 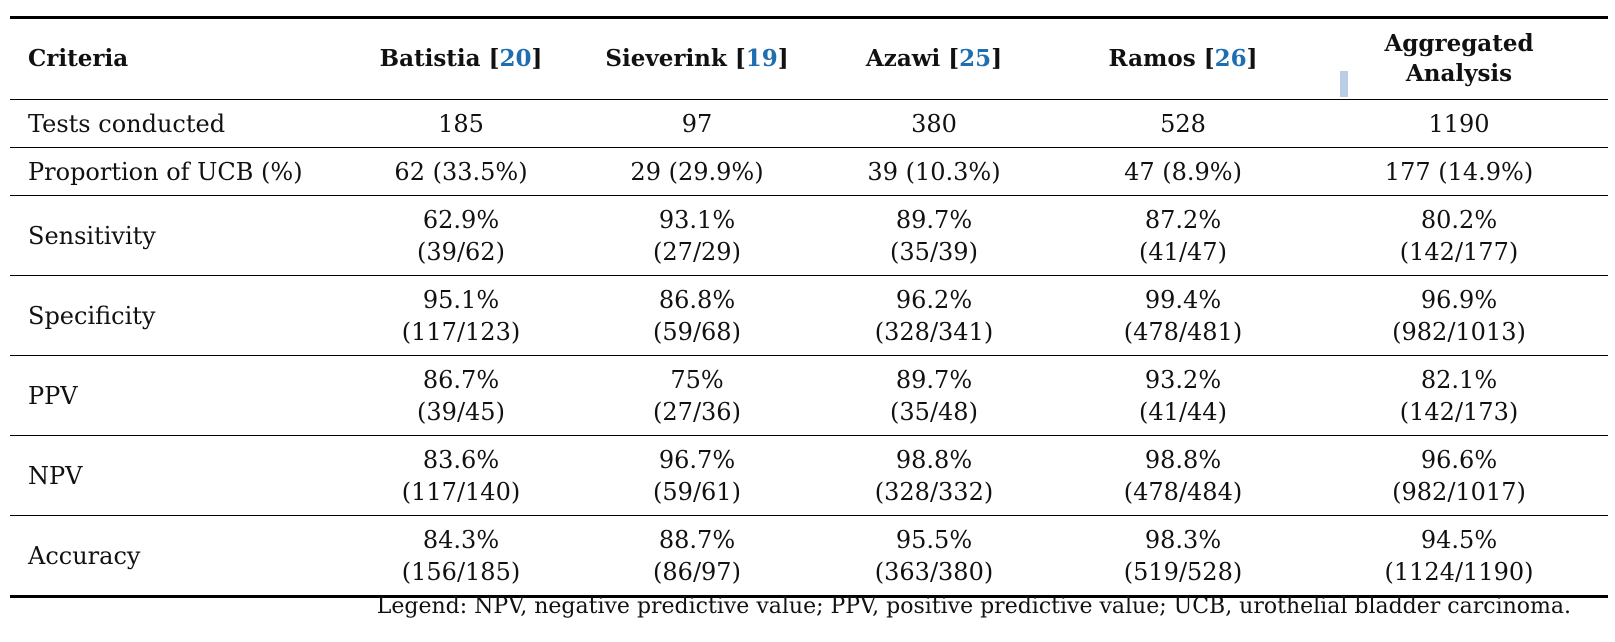 What do you see at coordinates (934, 395) in the screenshot?
I see `table-cell: 89.7% (35/48)` at bounding box center [934, 395].